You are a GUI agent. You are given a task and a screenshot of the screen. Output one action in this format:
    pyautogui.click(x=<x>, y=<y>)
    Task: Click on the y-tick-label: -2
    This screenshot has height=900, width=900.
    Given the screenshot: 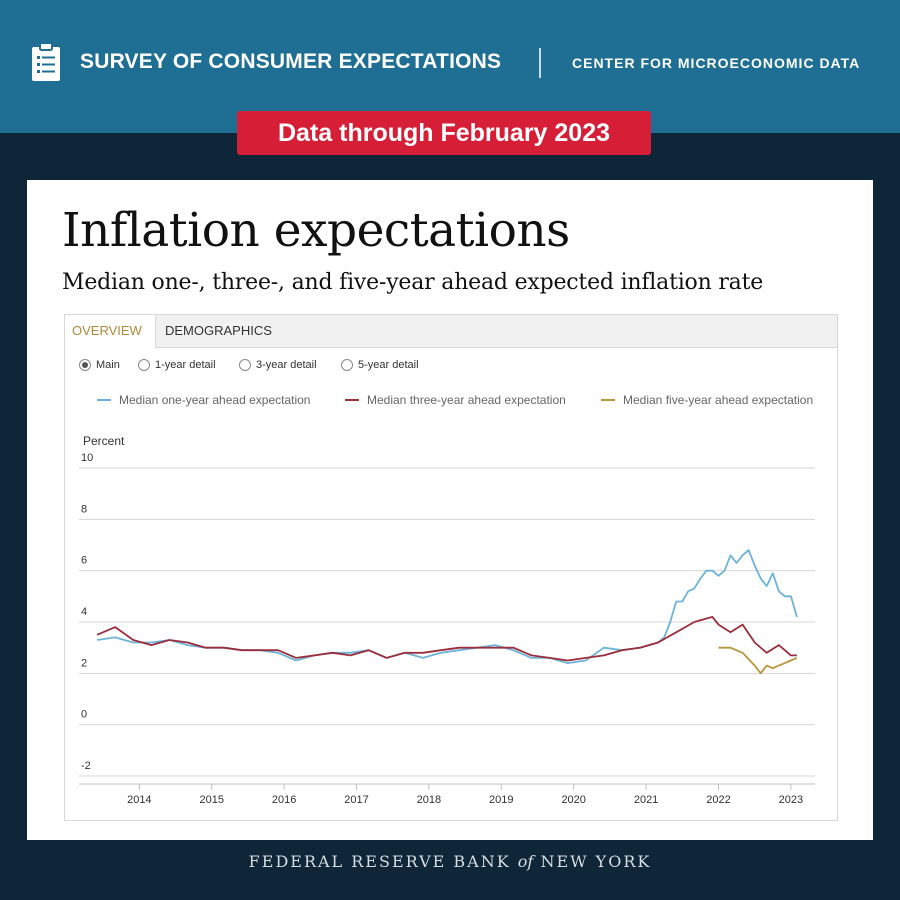 What is the action you would take?
    pyautogui.click(x=86, y=766)
    